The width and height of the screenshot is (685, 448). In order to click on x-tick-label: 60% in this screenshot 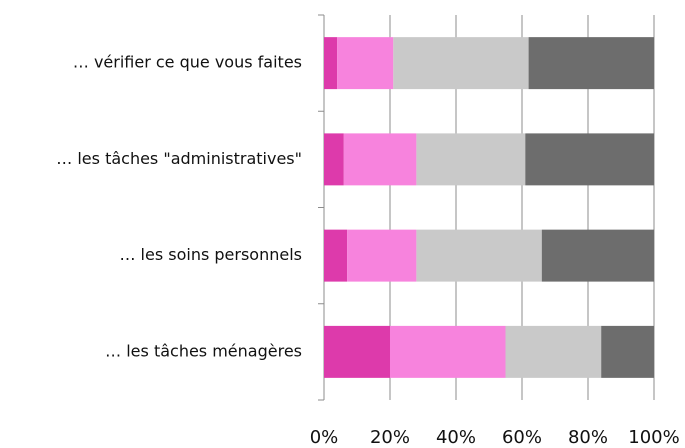, I will do `click(522, 437)`.